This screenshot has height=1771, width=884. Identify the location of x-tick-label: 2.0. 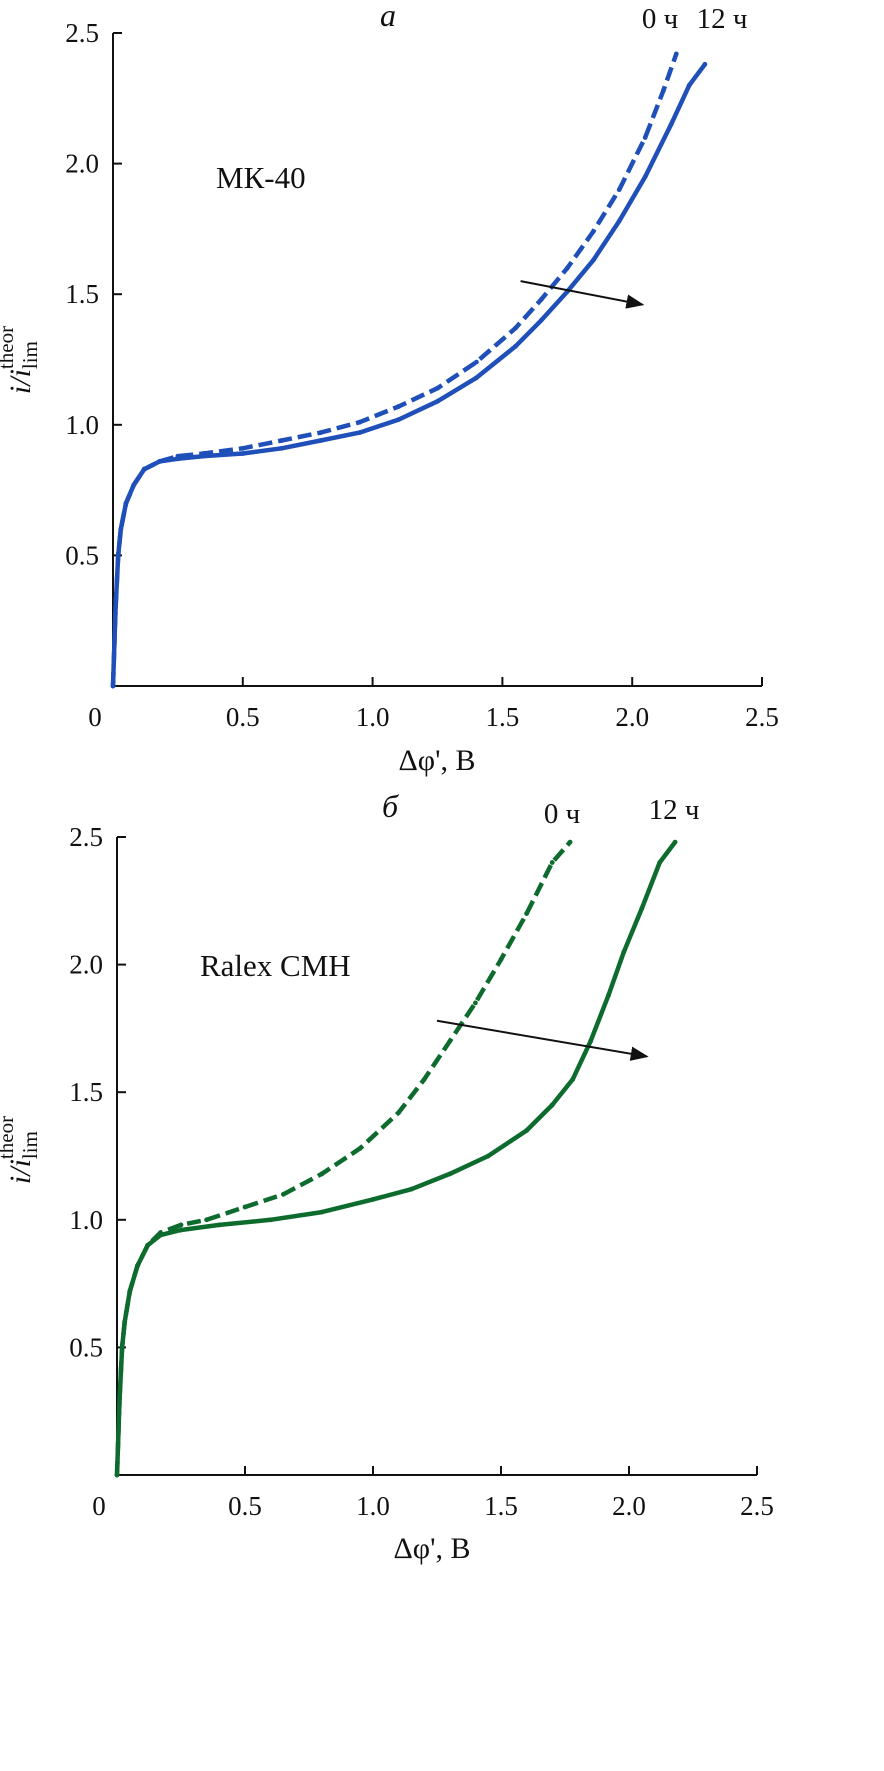
(629, 1506).